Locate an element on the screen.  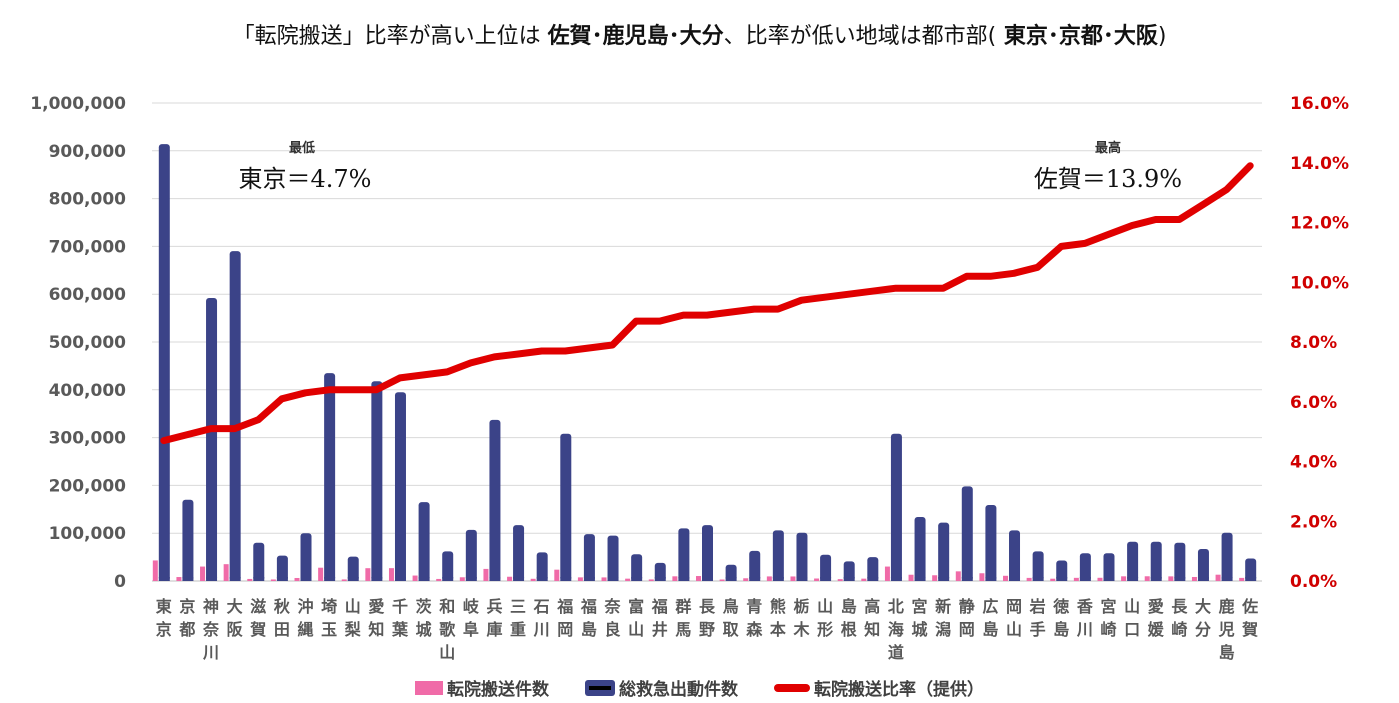
svg-text: 城 is located at coordinates (920, 629).